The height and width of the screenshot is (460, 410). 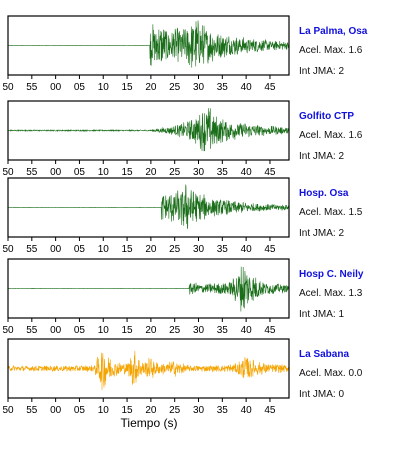 What do you see at coordinates (331, 373) in the screenshot?
I see `max-acceleration: Acel. Max. 0.0` at bounding box center [331, 373].